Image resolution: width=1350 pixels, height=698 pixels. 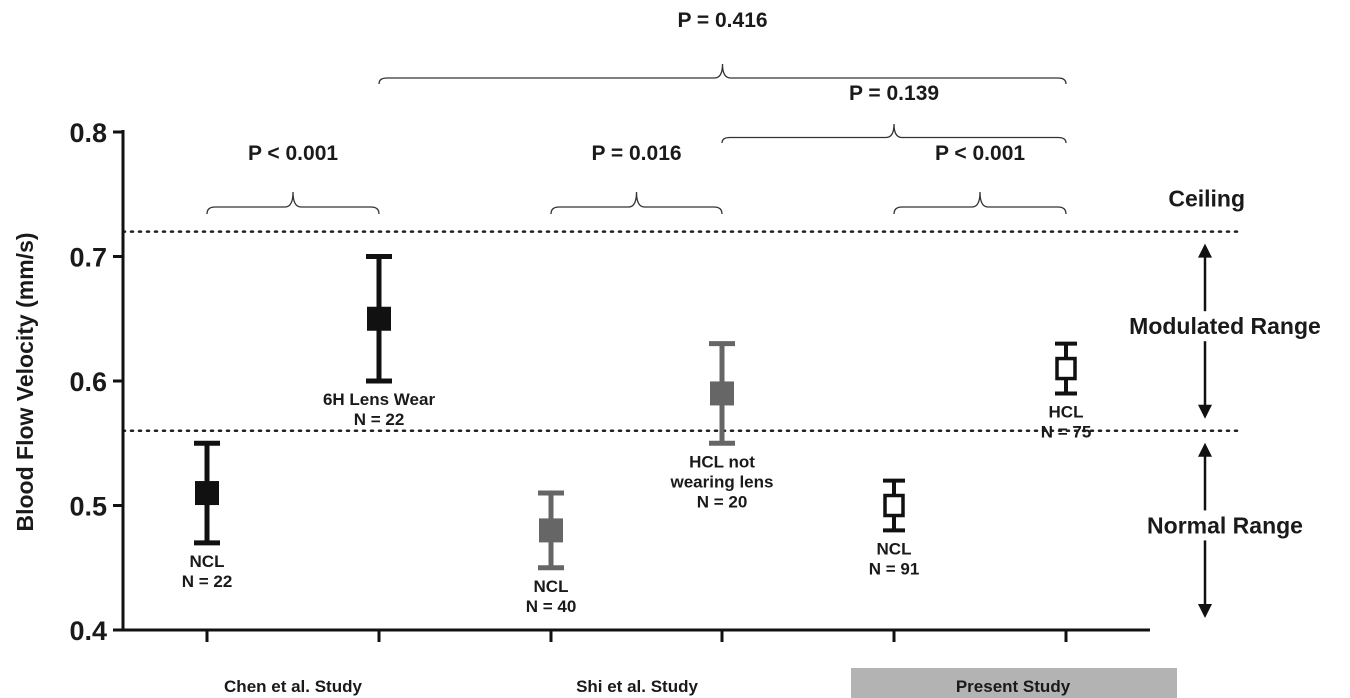 I want to click on comparison-p-value: P = 0.139, so click(x=894, y=93).